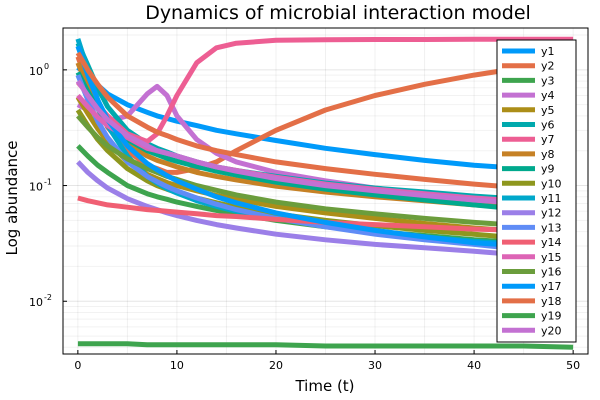  Describe the element at coordinates (276, 365) in the screenshot. I see `x-tick-label: 20` at that location.